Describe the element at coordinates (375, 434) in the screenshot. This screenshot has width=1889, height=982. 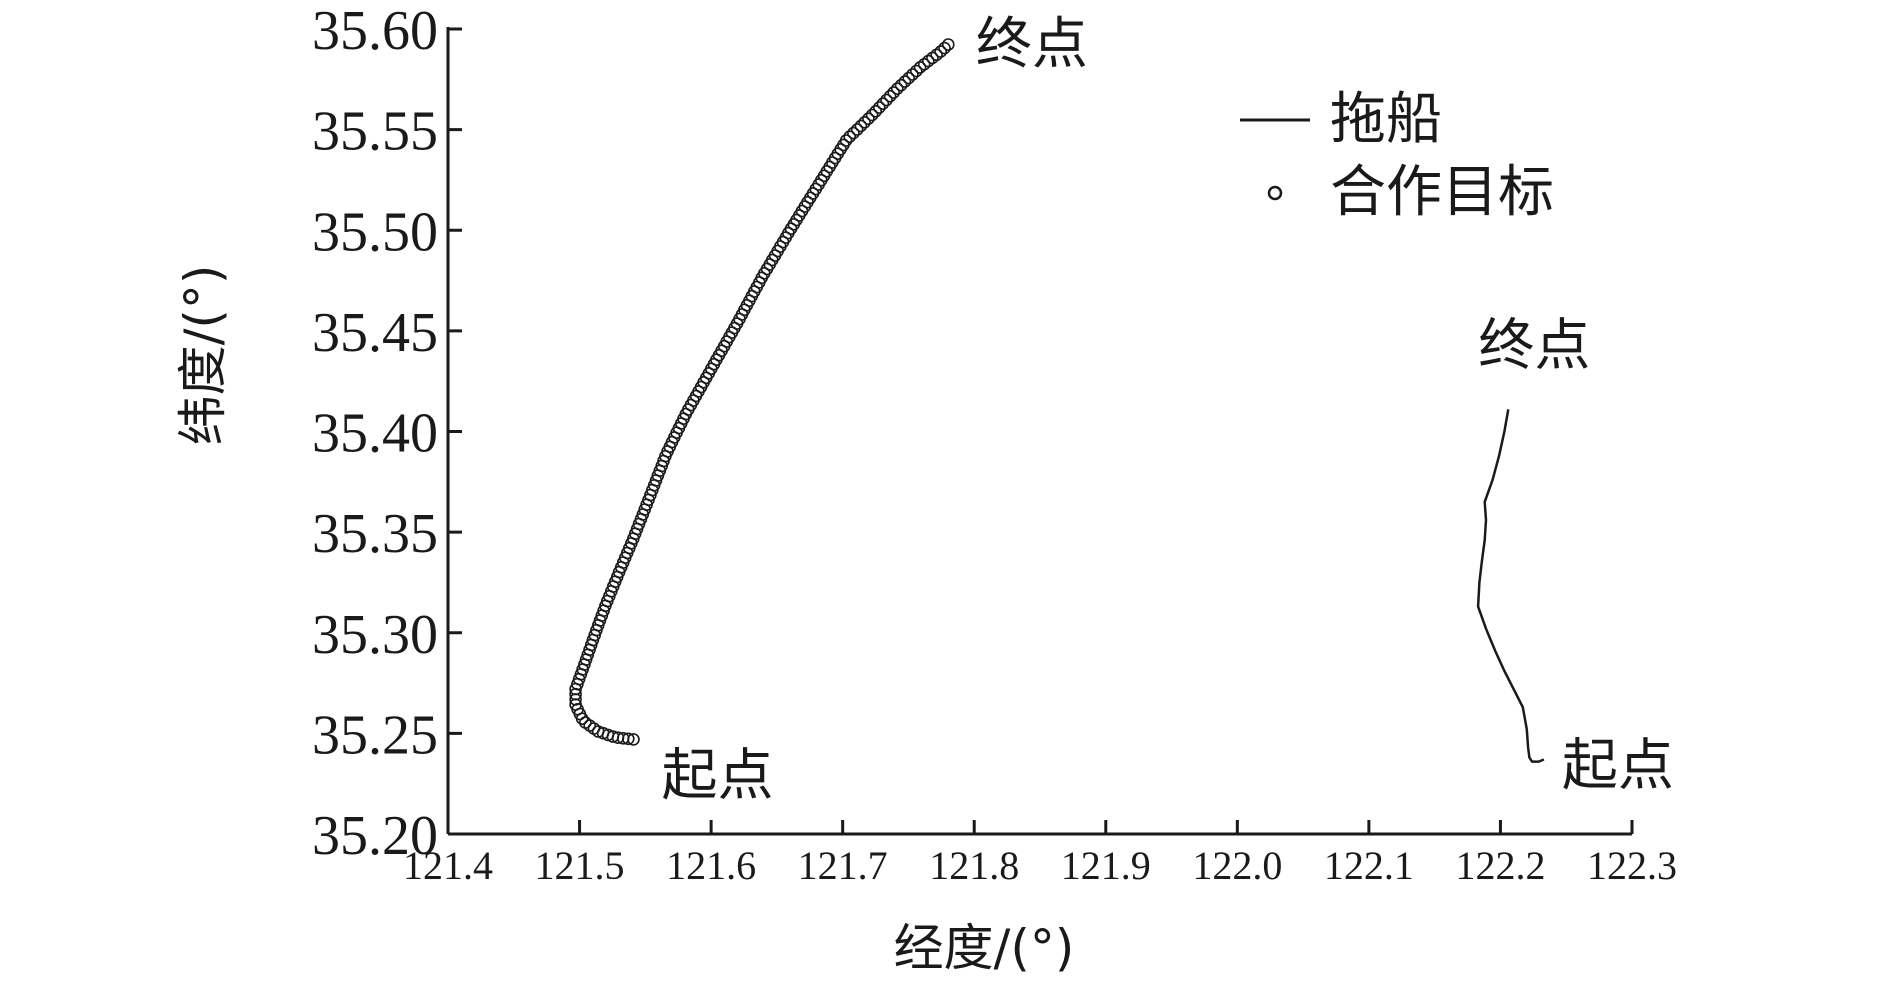
I see `y-tick-label: 35.40` at that location.